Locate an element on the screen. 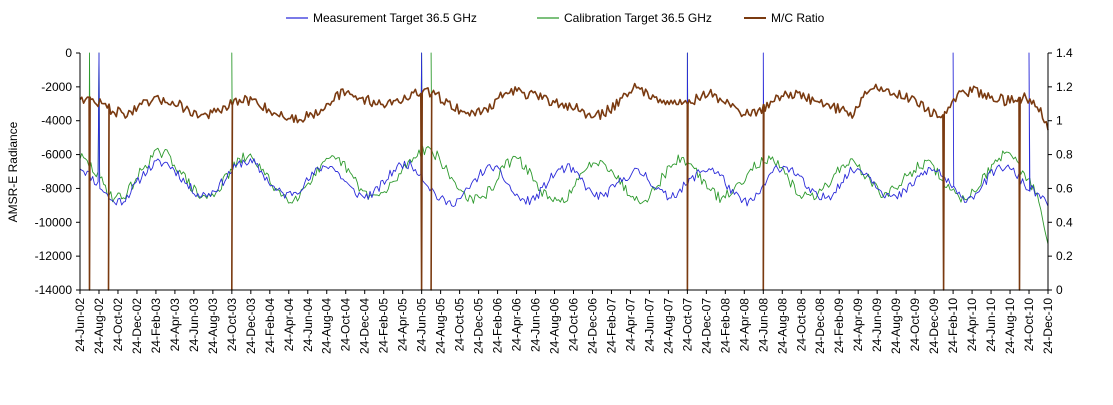 Image resolution: width=1113 pixels, height=405 pixels. y-tick-label-right: 0.8 is located at coordinates (1064, 155).